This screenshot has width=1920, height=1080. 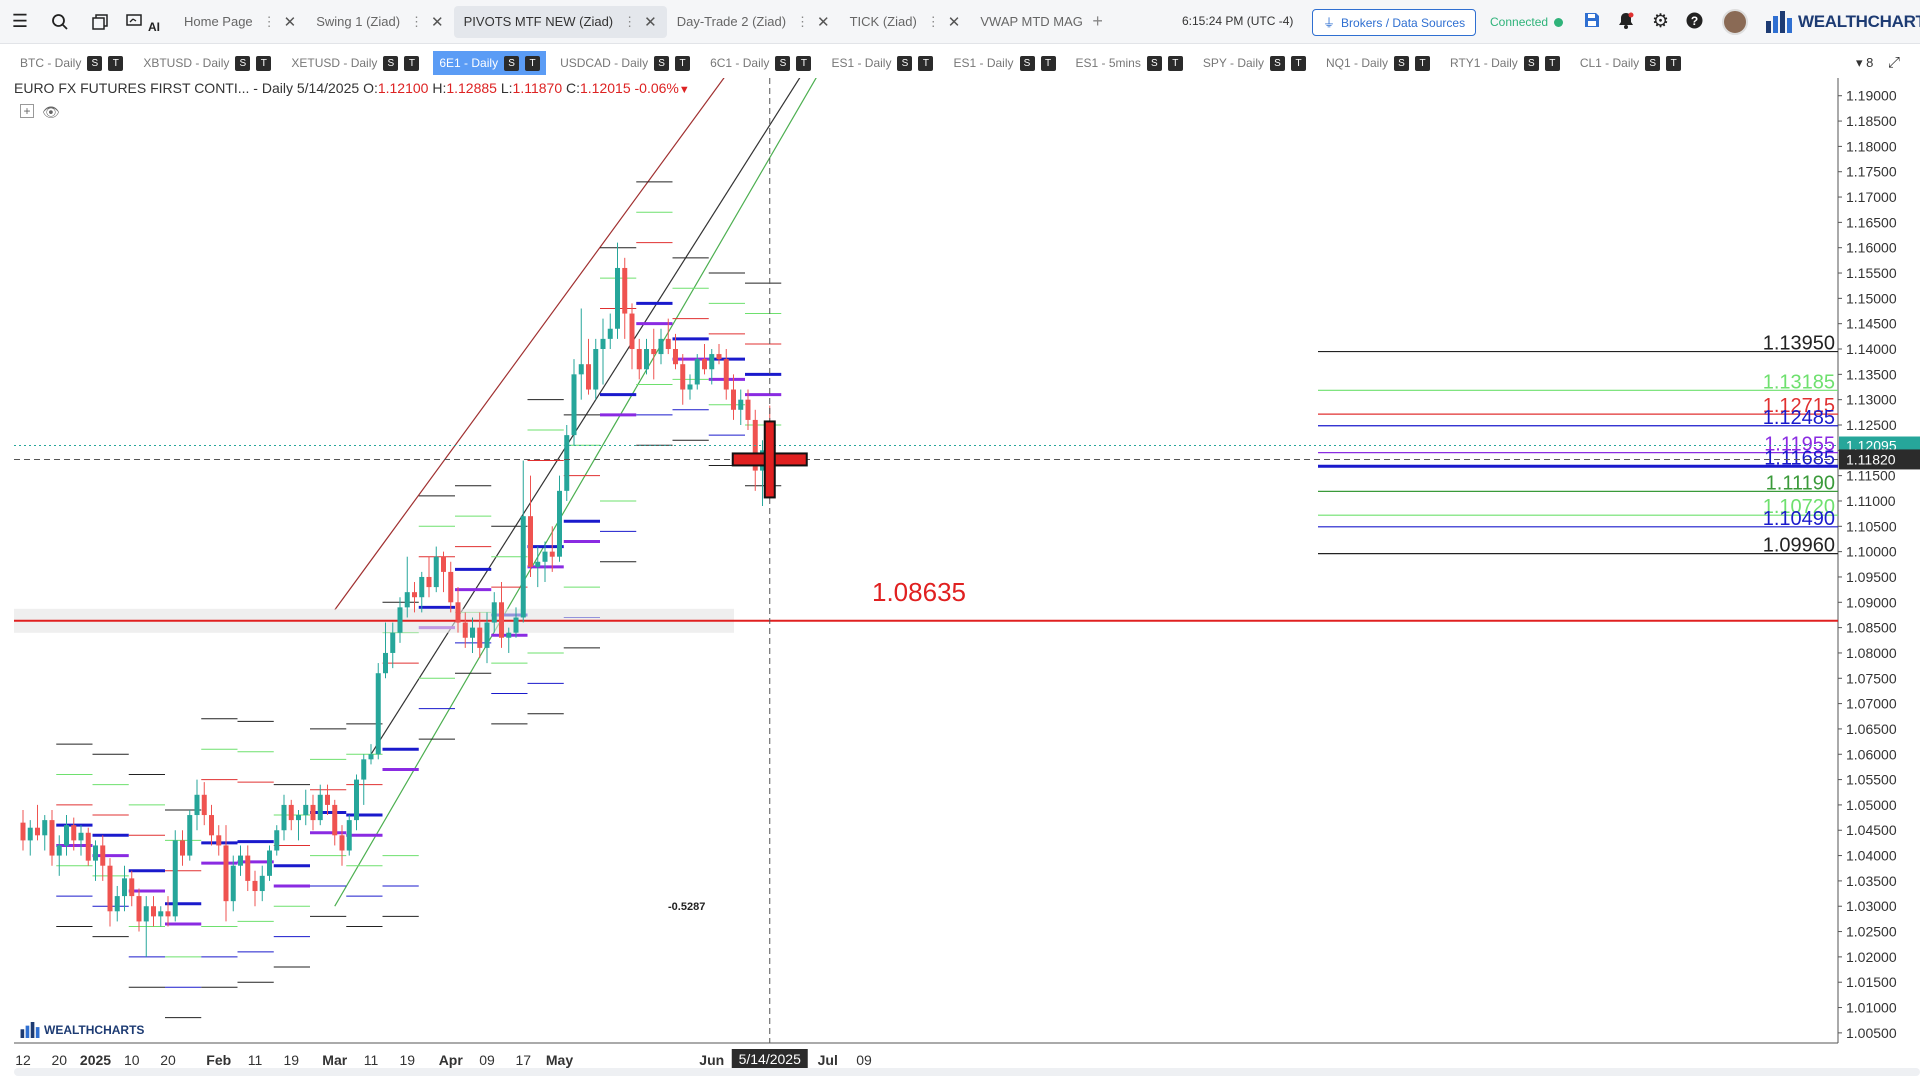 I want to click on symbol-tab-9: SPY - Daily S T, so click(x=1254, y=63).